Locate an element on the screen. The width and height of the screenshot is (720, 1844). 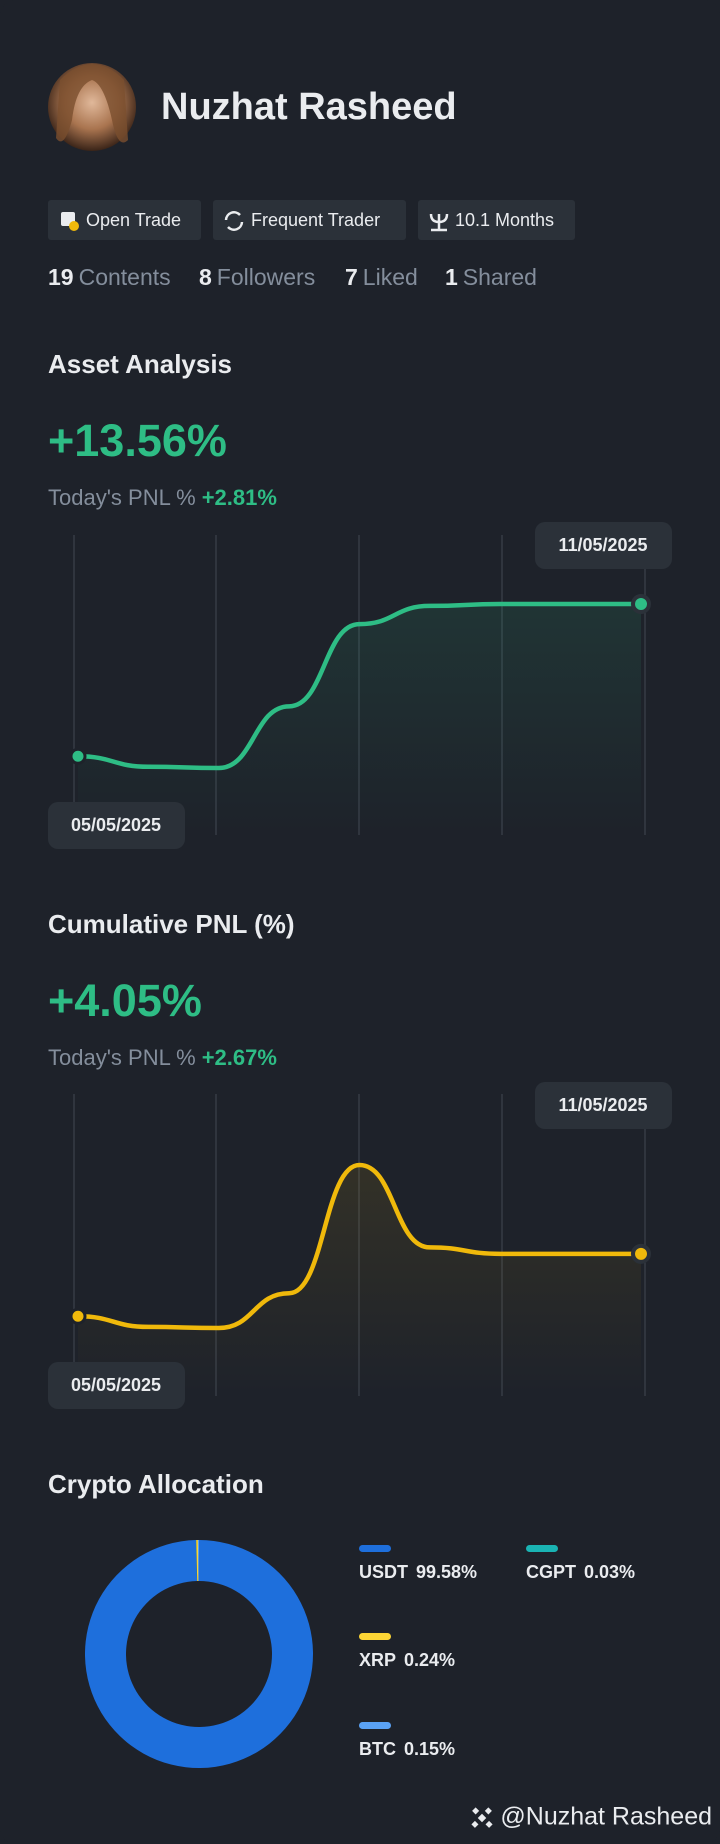
today-value: +2.81% is located at coordinates (239, 497).